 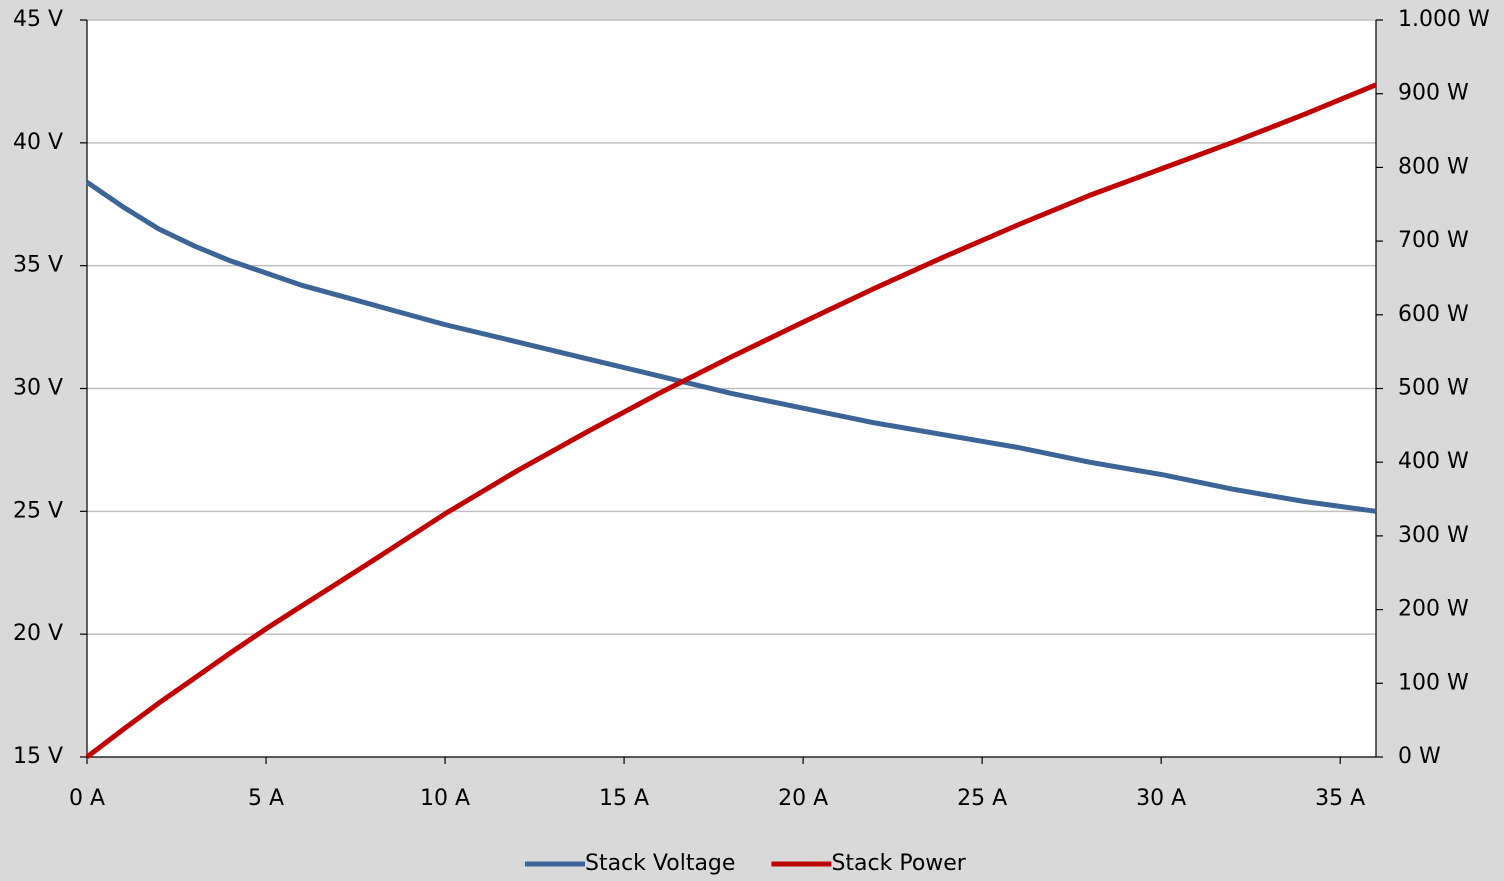 What do you see at coordinates (1433, 166) in the screenshot?
I see `y2-tick-label: 800 W` at bounding box center [1433, 166].